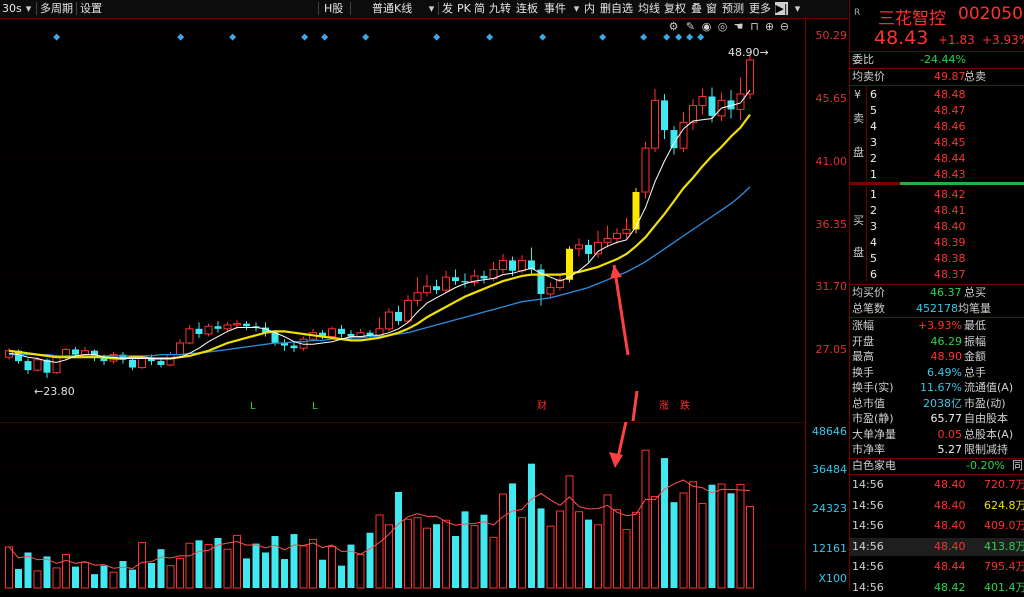 The width and height of the screenshot is (1024, 597). Describe the element at coordinates (873, 110) in the screenshot. I see `level-number: 5` at that location.